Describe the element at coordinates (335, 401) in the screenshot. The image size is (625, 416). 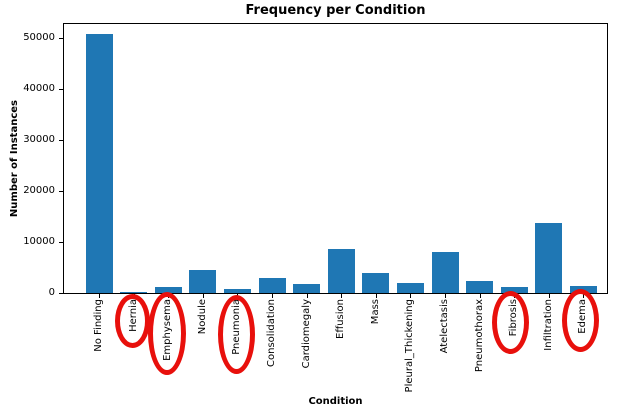
I see `x-axis-label: Condition` at that location.